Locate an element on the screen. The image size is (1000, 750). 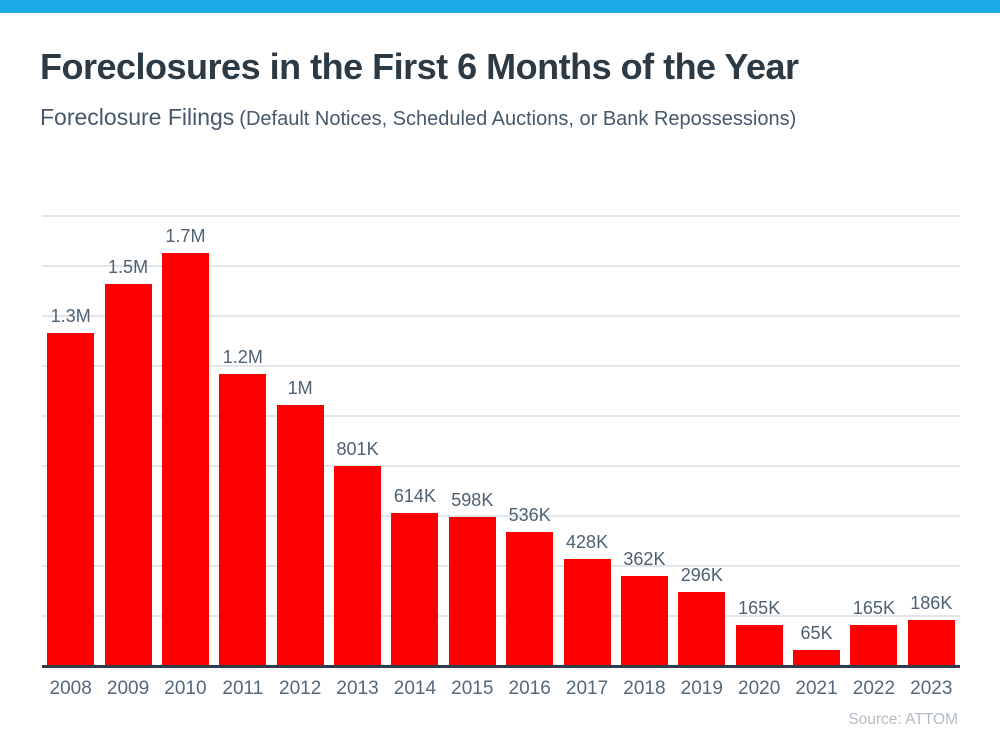
bar-2018 is located at coordinates (644, 620).